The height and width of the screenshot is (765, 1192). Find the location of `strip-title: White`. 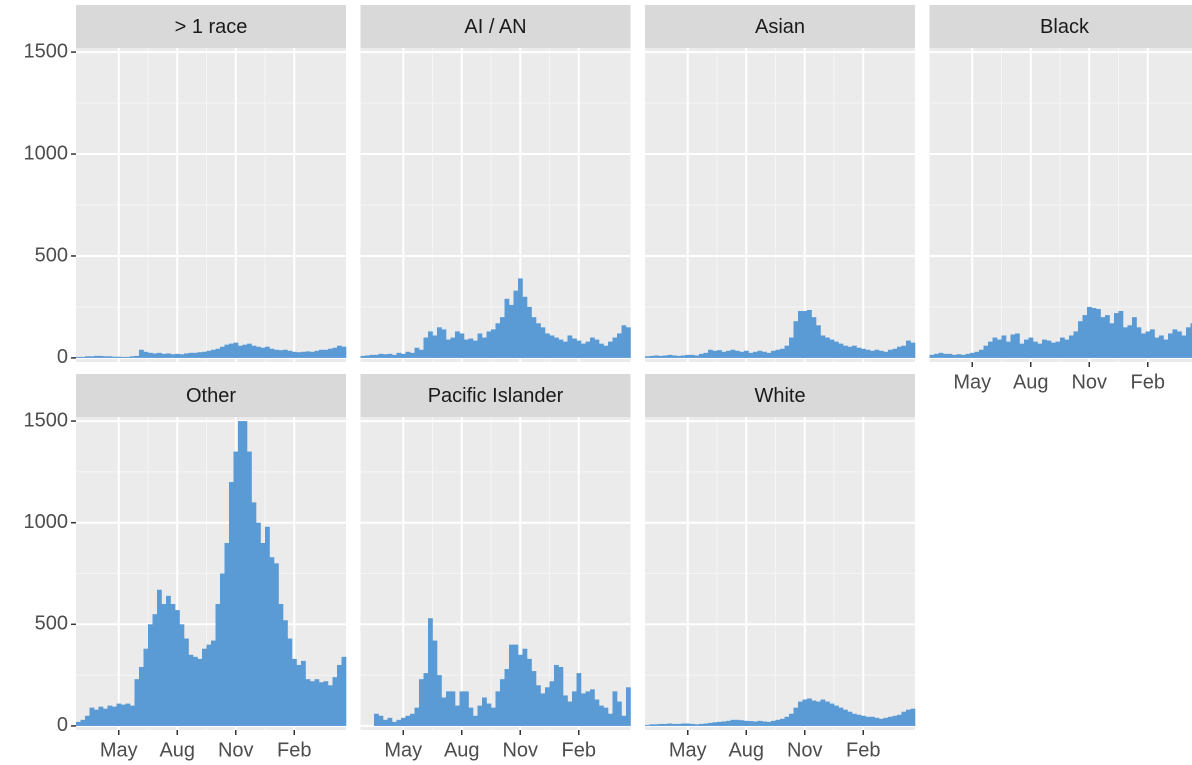

strip-title: White is located at coordinates (779, 396).